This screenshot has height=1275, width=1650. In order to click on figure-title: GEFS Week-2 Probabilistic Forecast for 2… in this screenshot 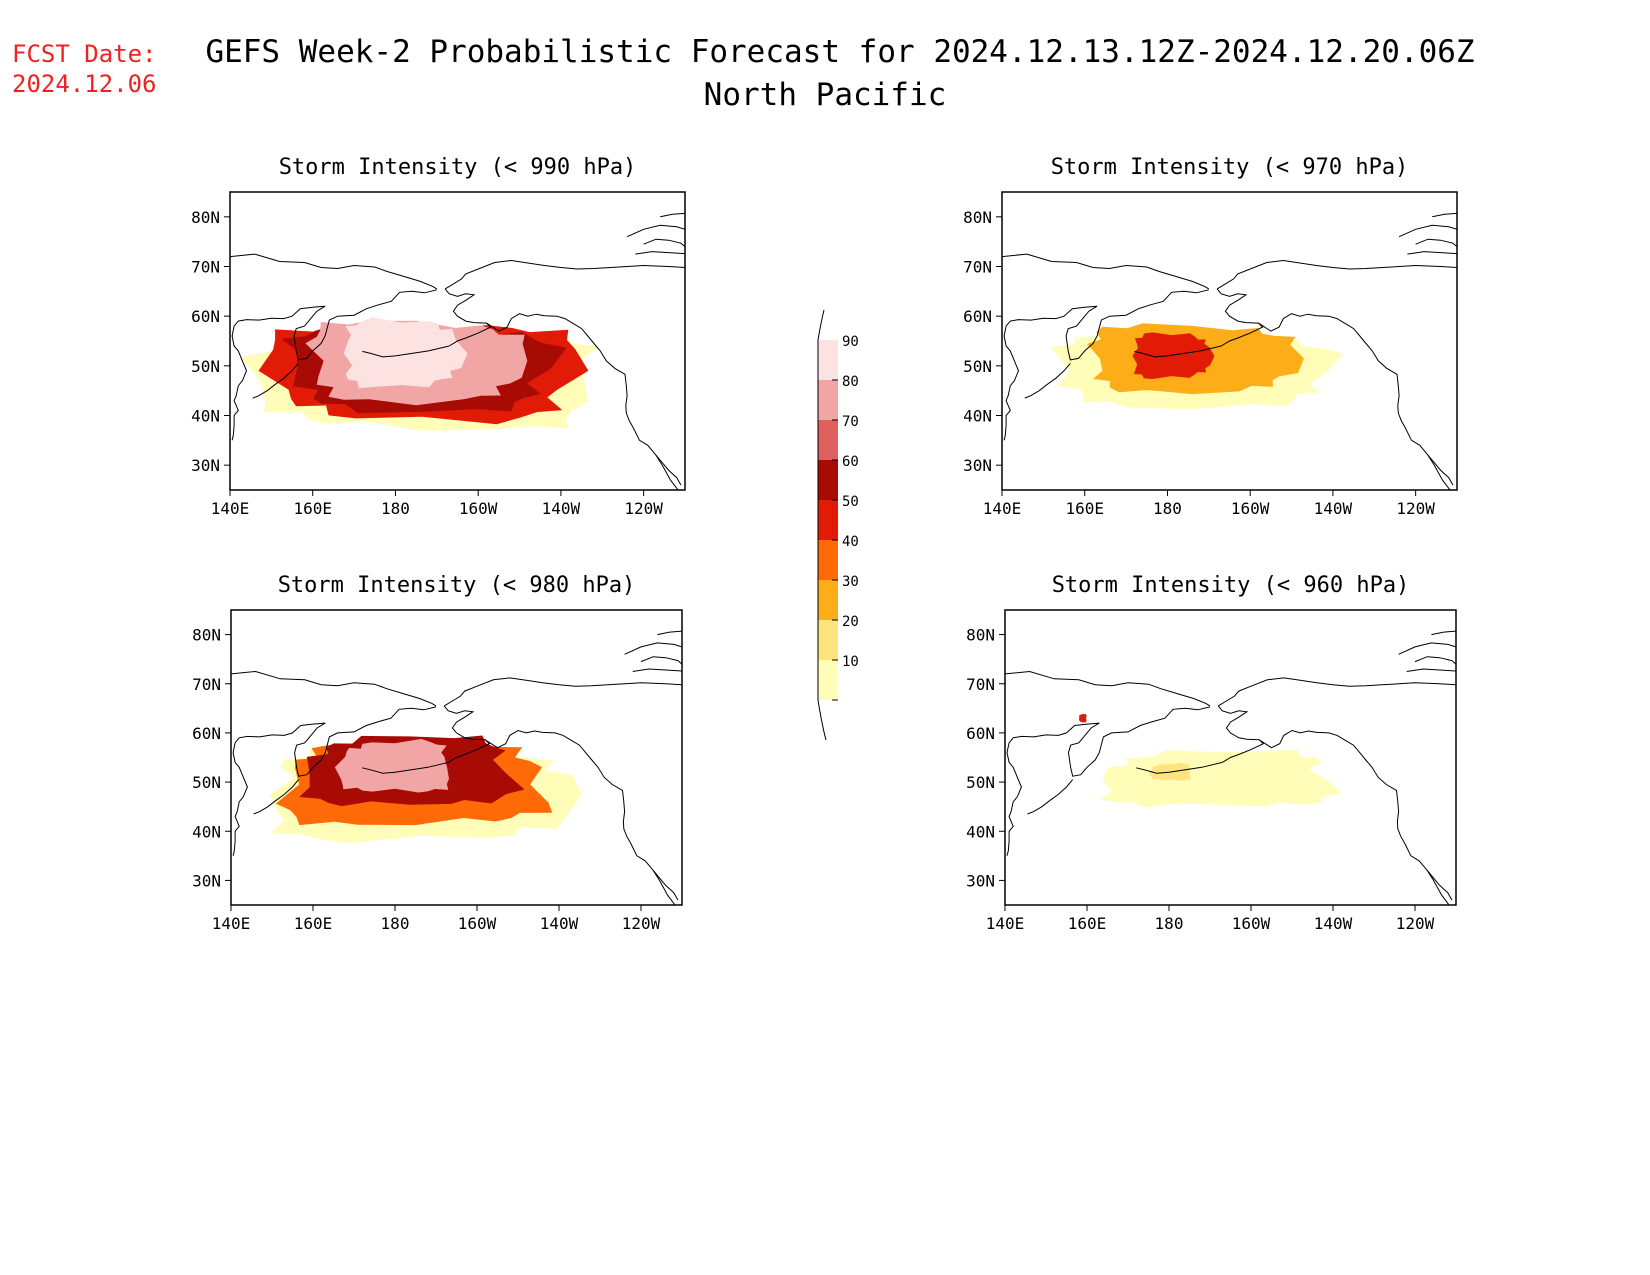, I will do `click(839, 52)`.